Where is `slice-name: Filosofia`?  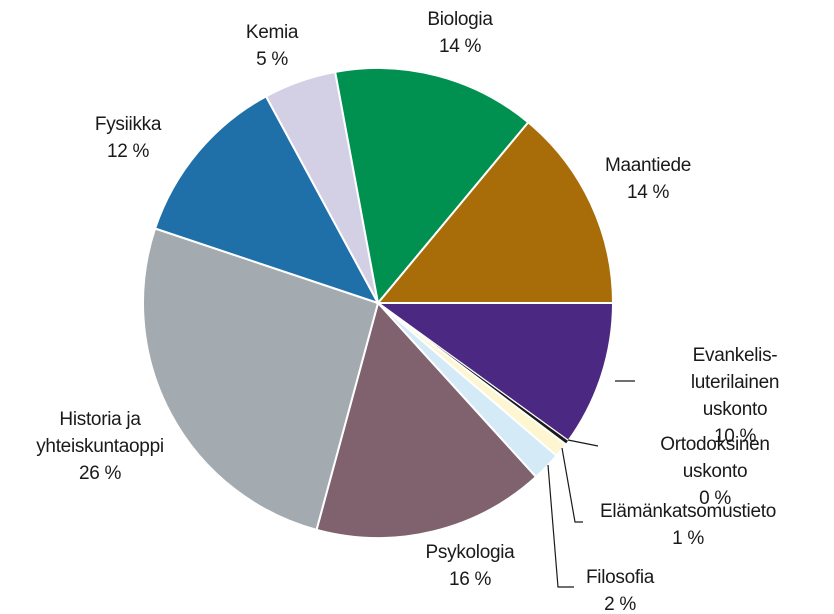
slice-name: Filosofia is located at coordinates (620, 577).